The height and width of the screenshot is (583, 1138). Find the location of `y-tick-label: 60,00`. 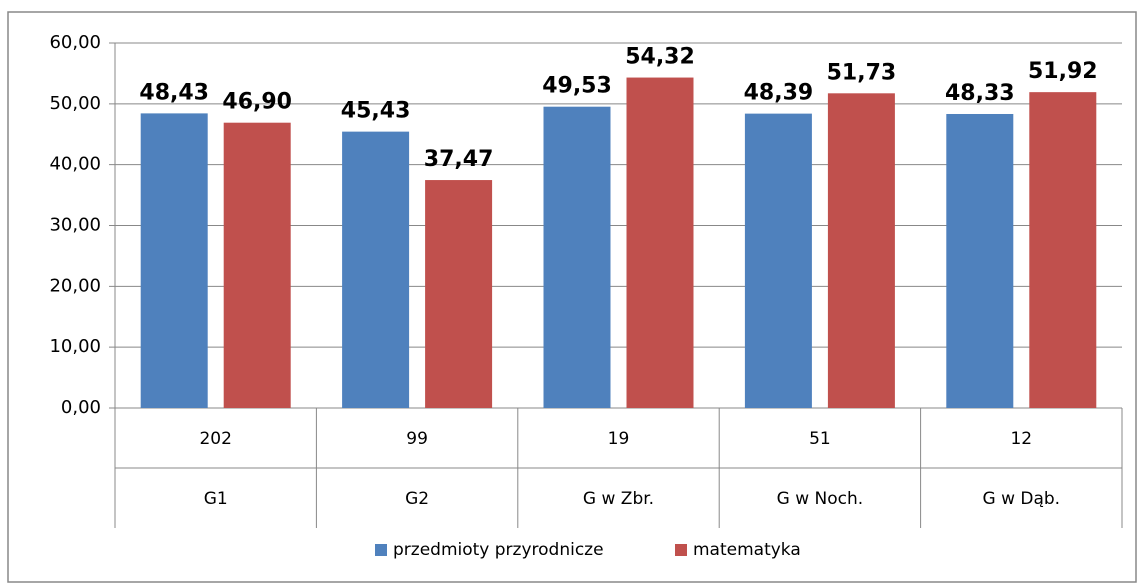

y-tick-label: 60,00 is located at coordinates (75, 42).